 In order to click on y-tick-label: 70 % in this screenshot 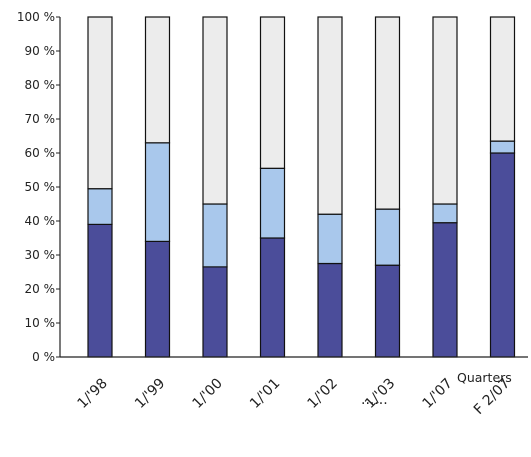, I will do `click(40, 119)`.